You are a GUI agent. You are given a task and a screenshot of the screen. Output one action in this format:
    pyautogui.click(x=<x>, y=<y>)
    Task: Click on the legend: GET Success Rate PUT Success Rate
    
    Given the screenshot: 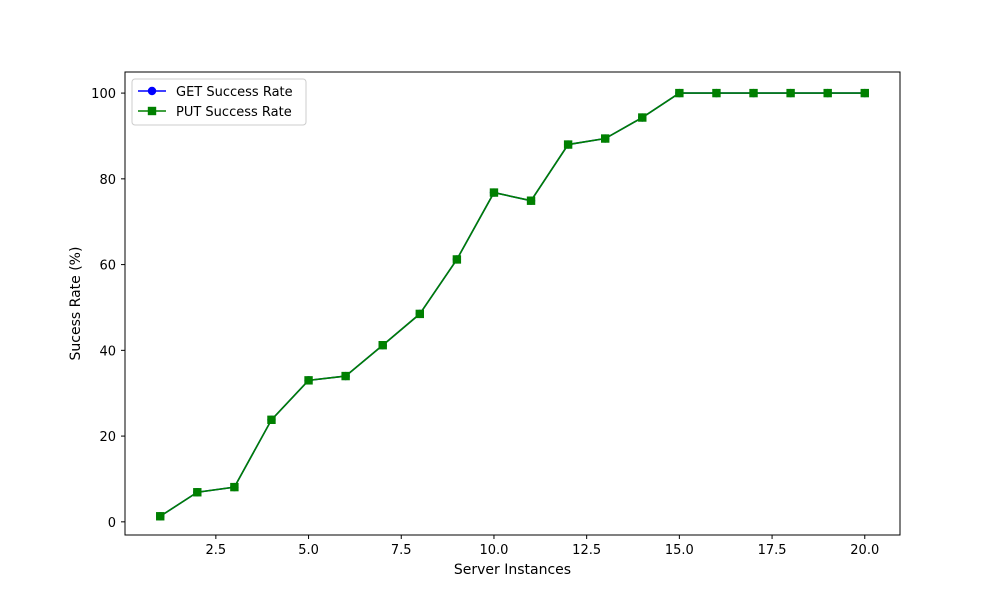 What is the action you would take?
    pyautogui.click(x=219, y=102)
    